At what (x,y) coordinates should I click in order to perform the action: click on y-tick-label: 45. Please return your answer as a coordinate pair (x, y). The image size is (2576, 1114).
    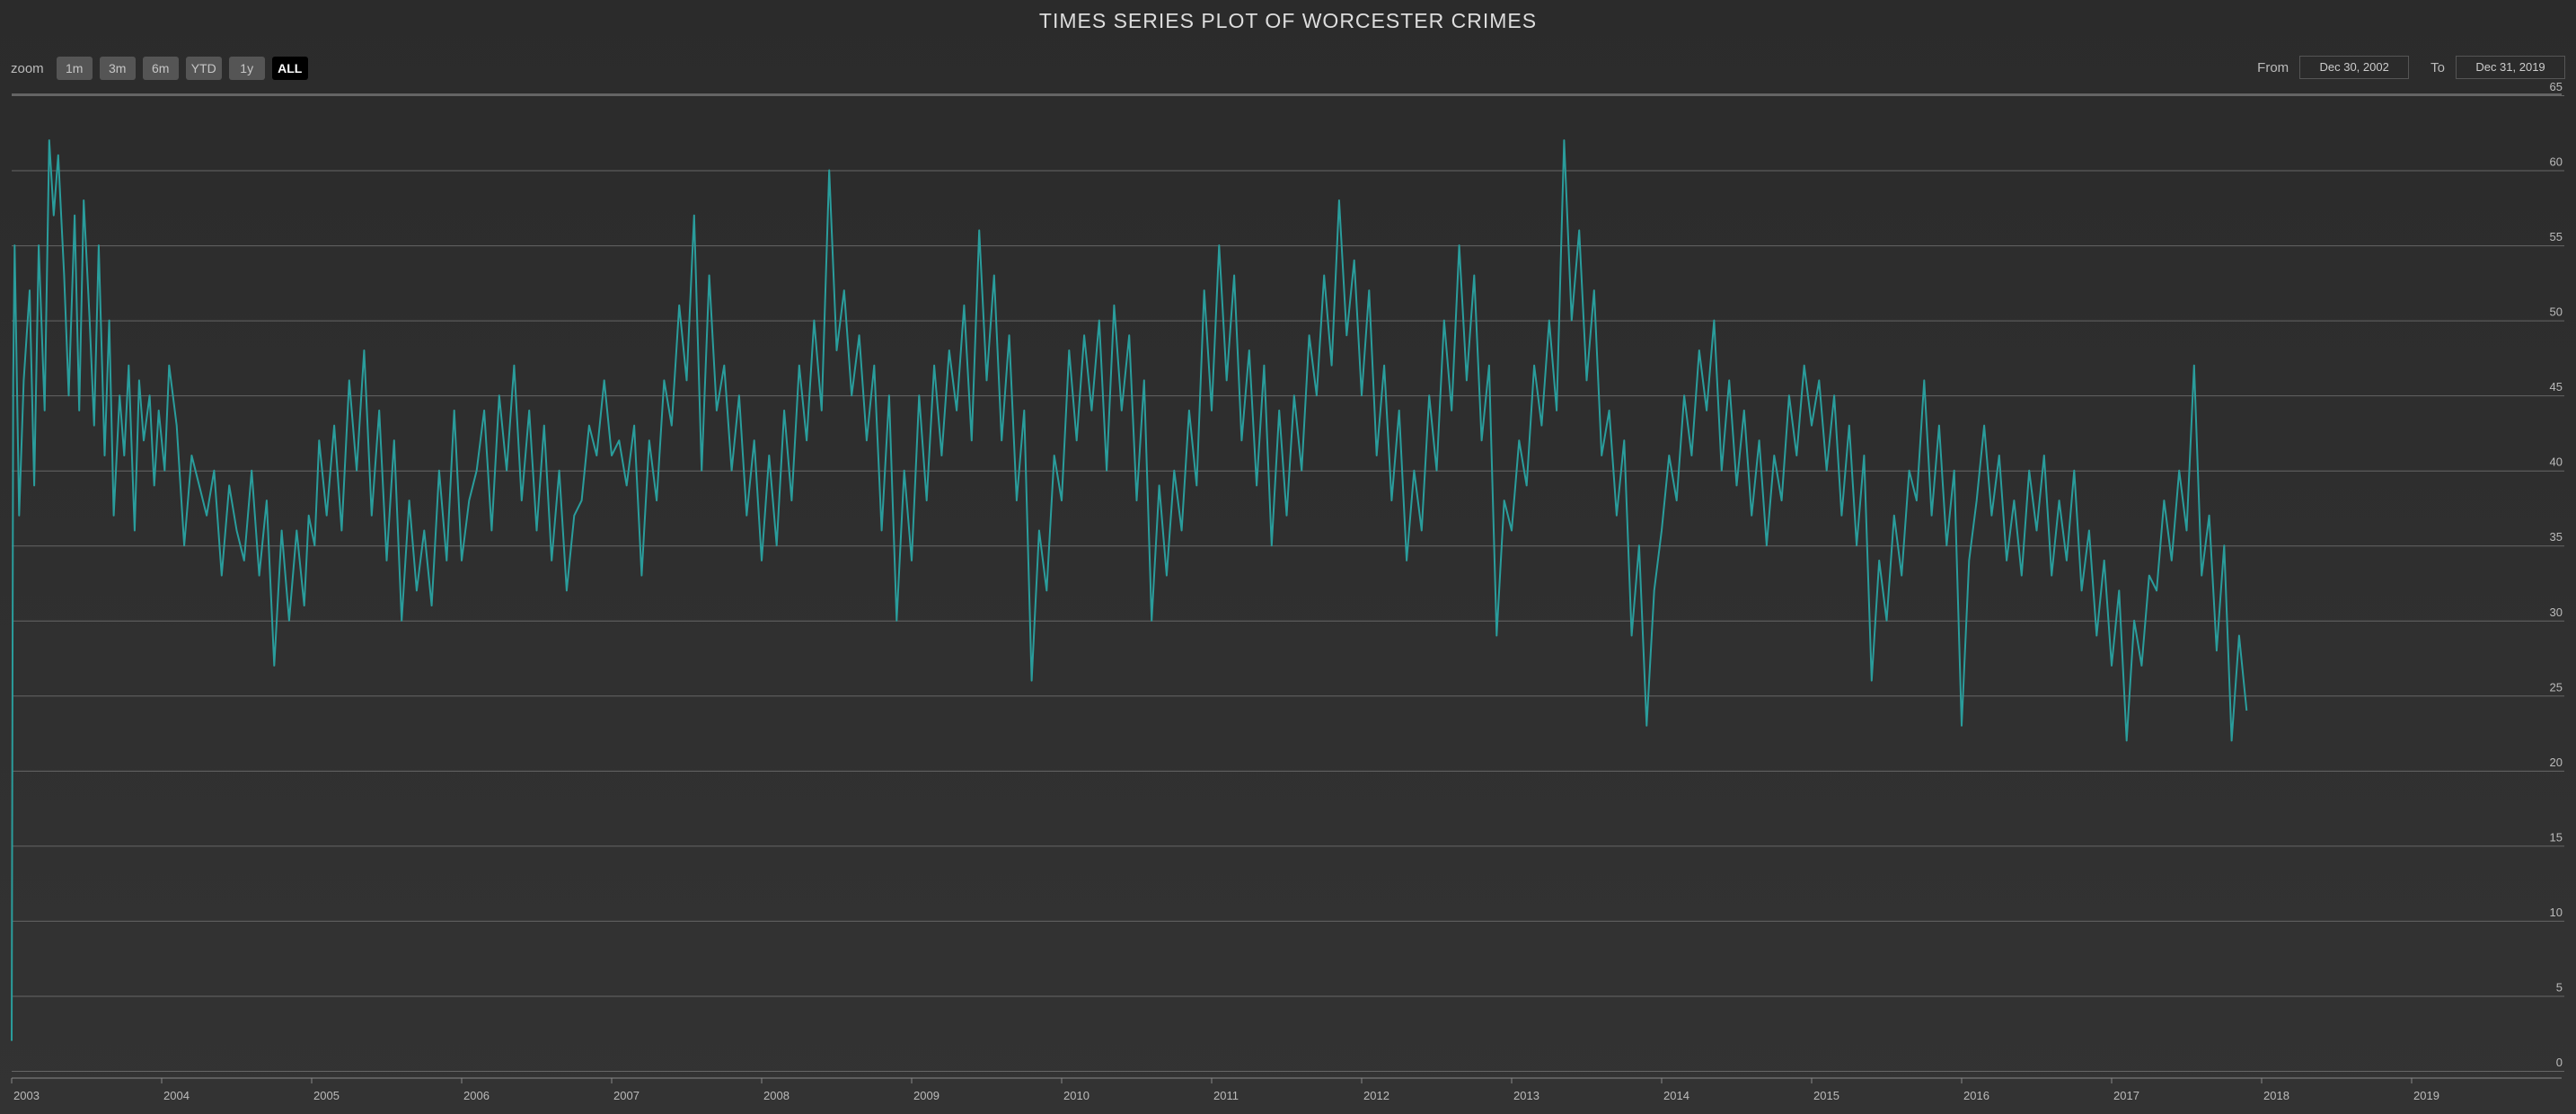
    Looking at the image, I should click on (2556, 386).